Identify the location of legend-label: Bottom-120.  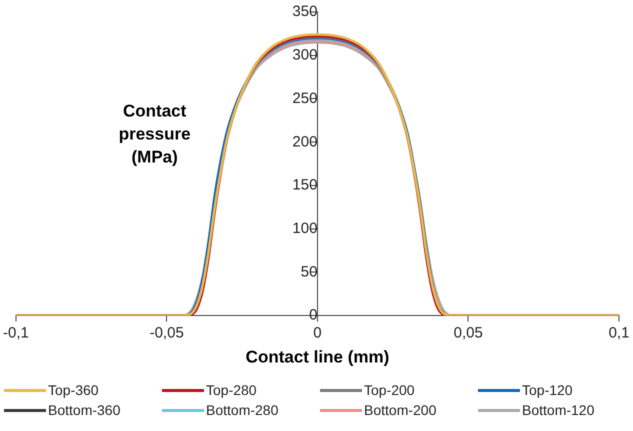
(558, 410).